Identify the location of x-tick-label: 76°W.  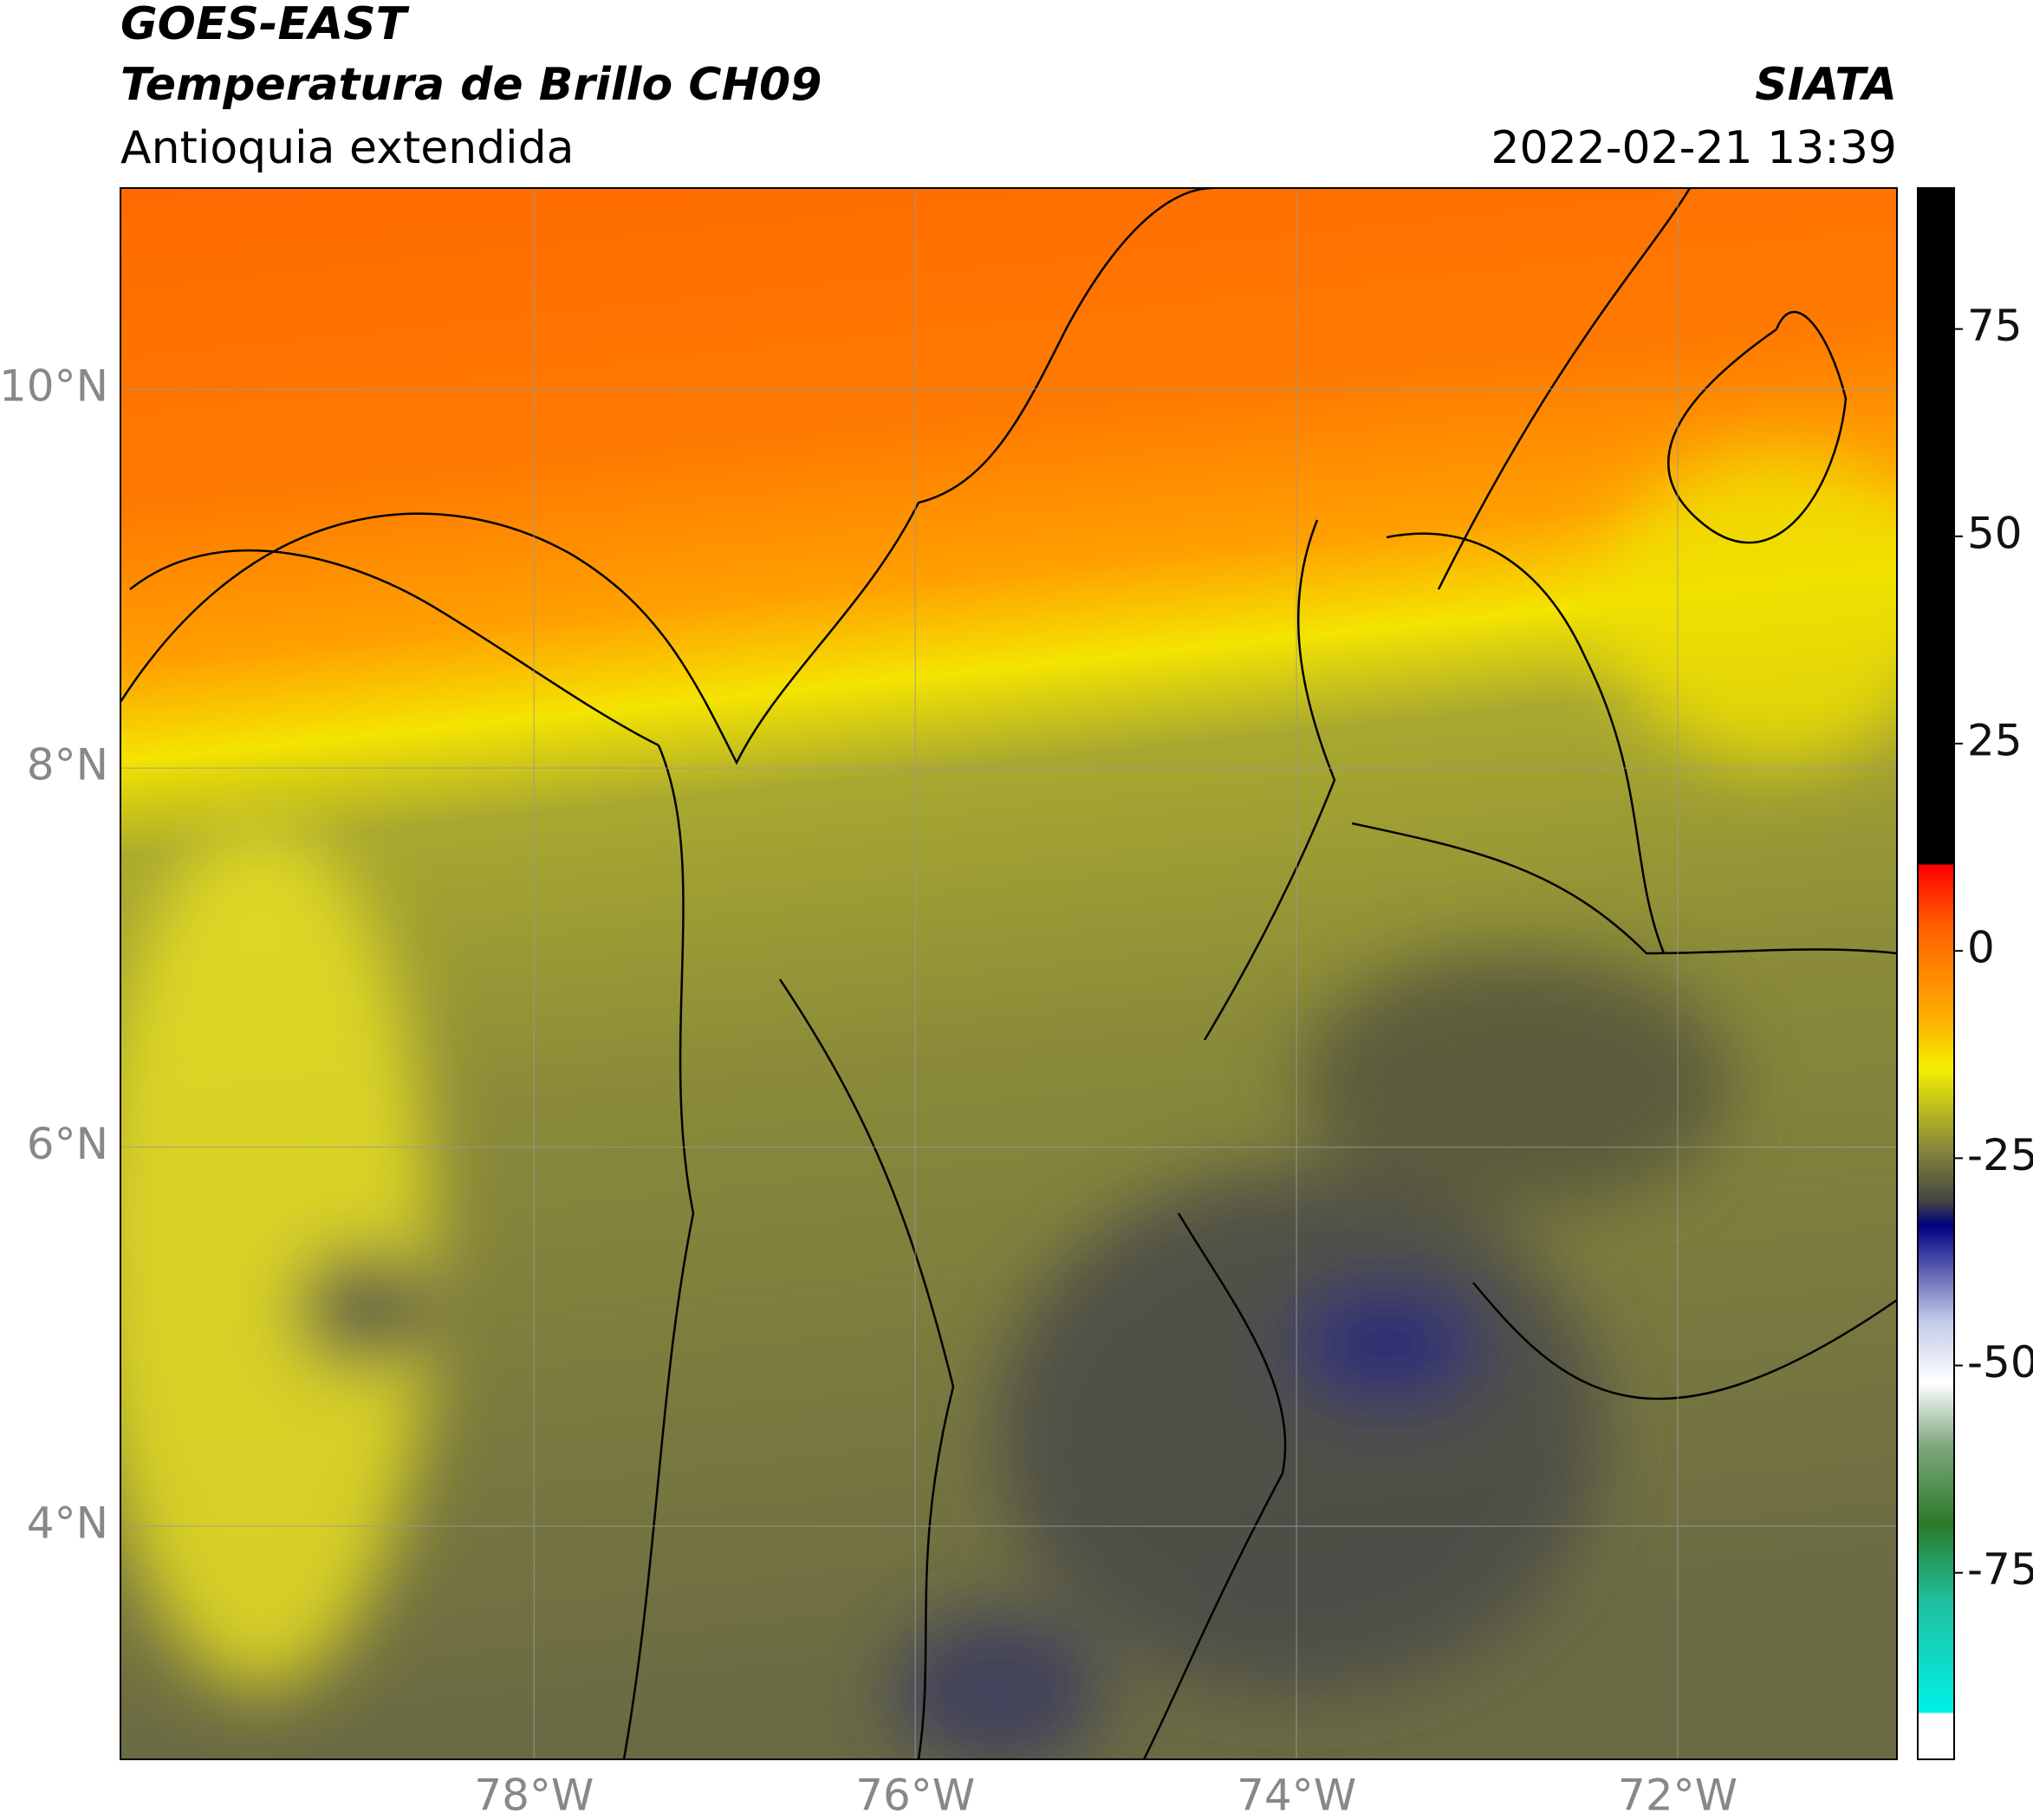
(915, 1795).